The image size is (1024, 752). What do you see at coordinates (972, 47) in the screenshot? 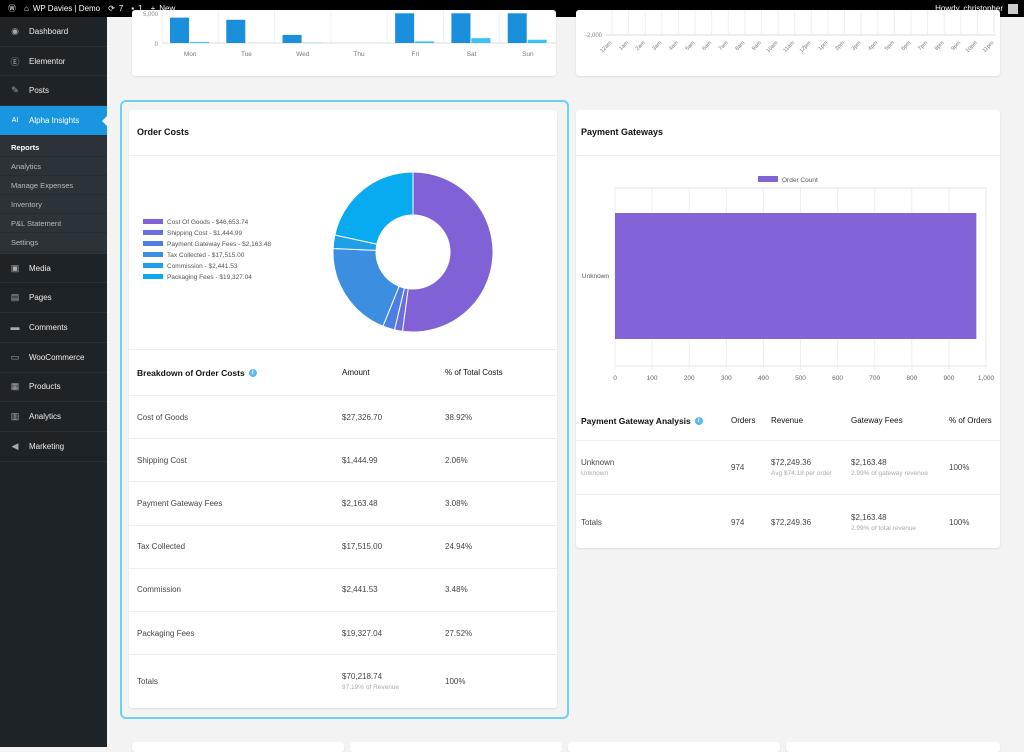
I see `x-tick-label: 10pm` at bounding box center [972, 47].